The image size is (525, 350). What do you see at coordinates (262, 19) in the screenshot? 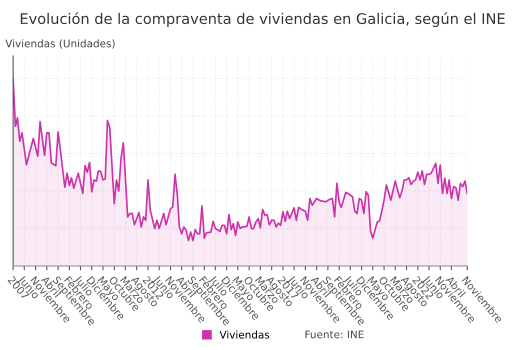
I see `chart-title: Evolución de la compraventa de viviendas en Galicia, según el INE` at bounding box center [262, 19].